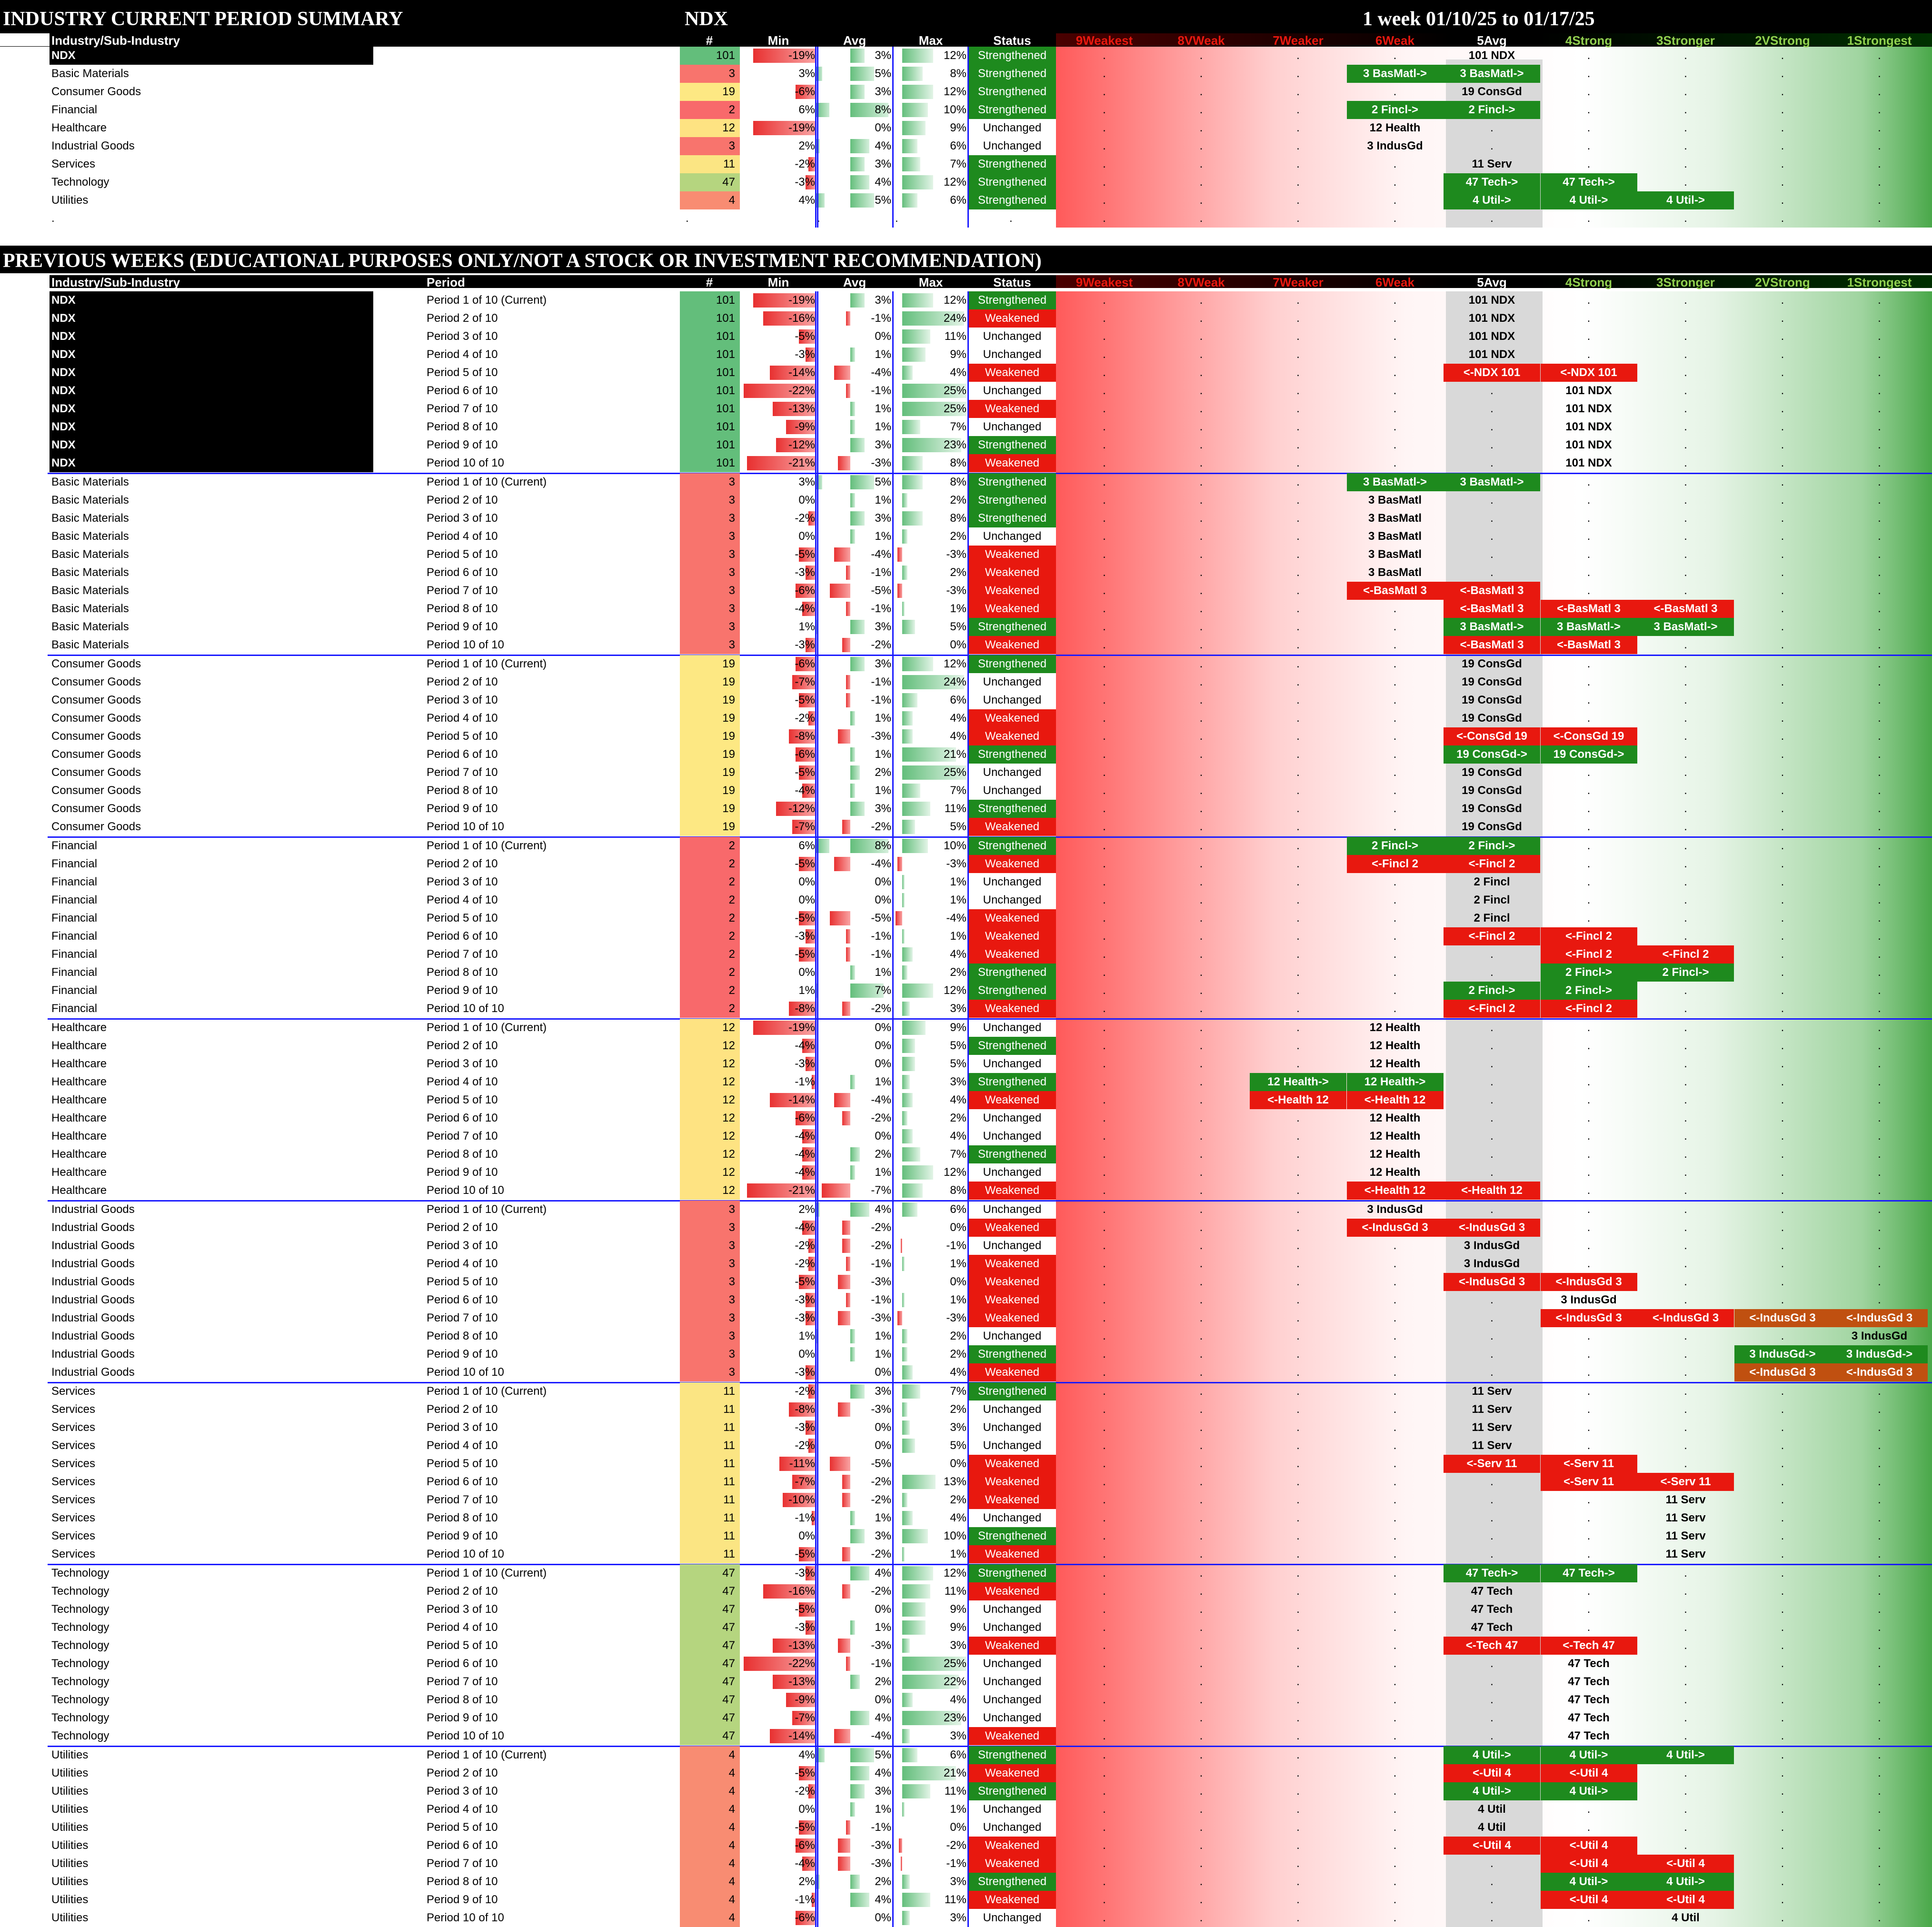  I want to click on min-value: -9%, so click(805, 1699).